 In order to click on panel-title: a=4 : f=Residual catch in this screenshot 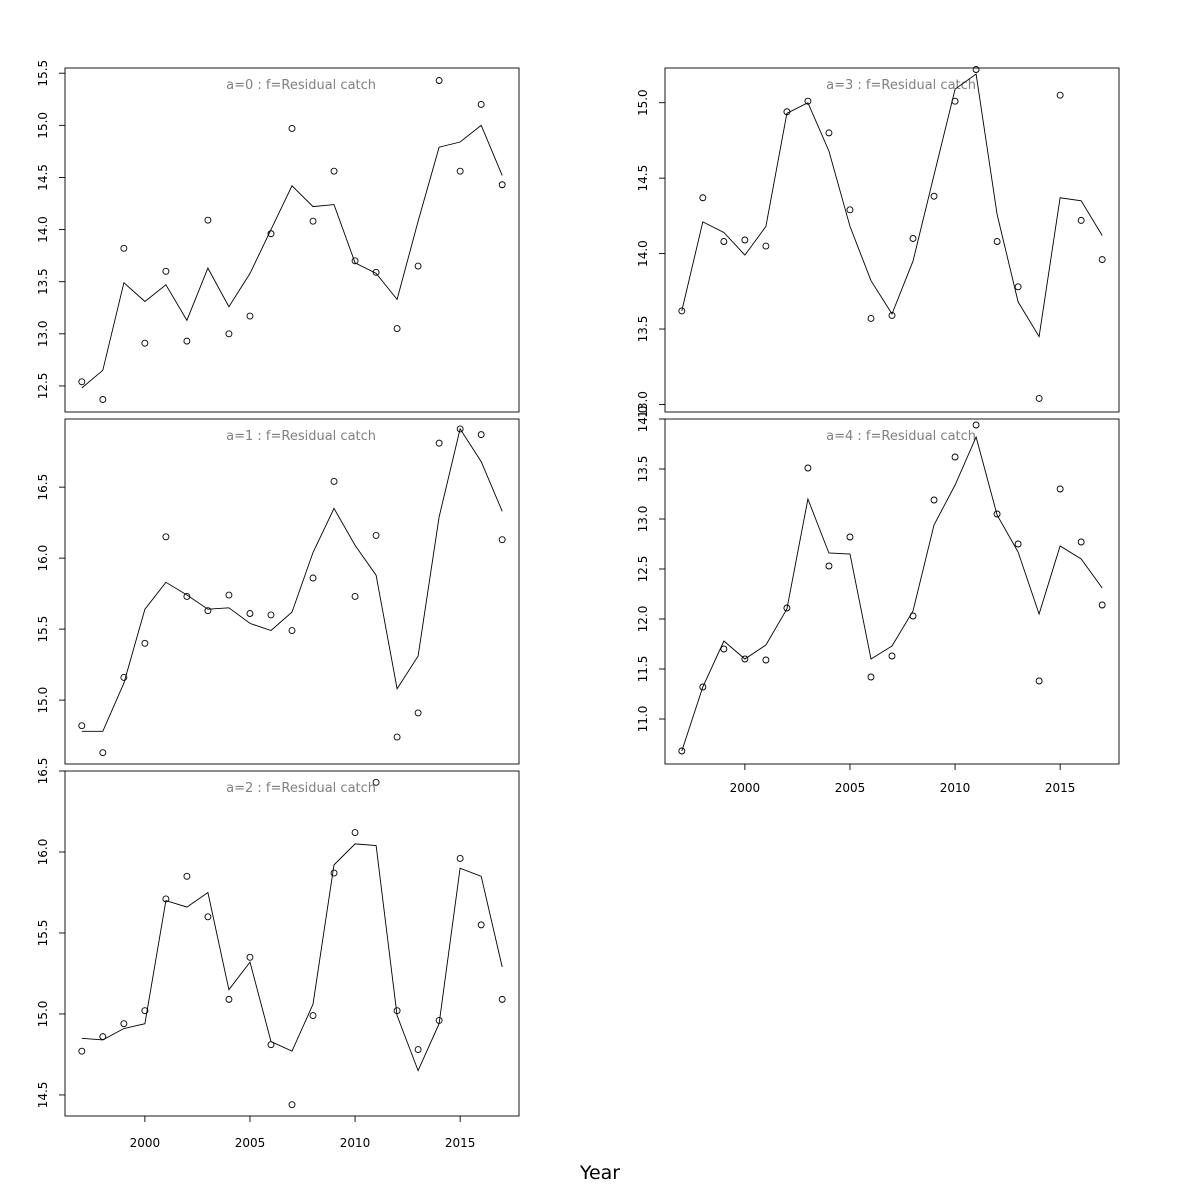, I will do `click(901, 436)`.